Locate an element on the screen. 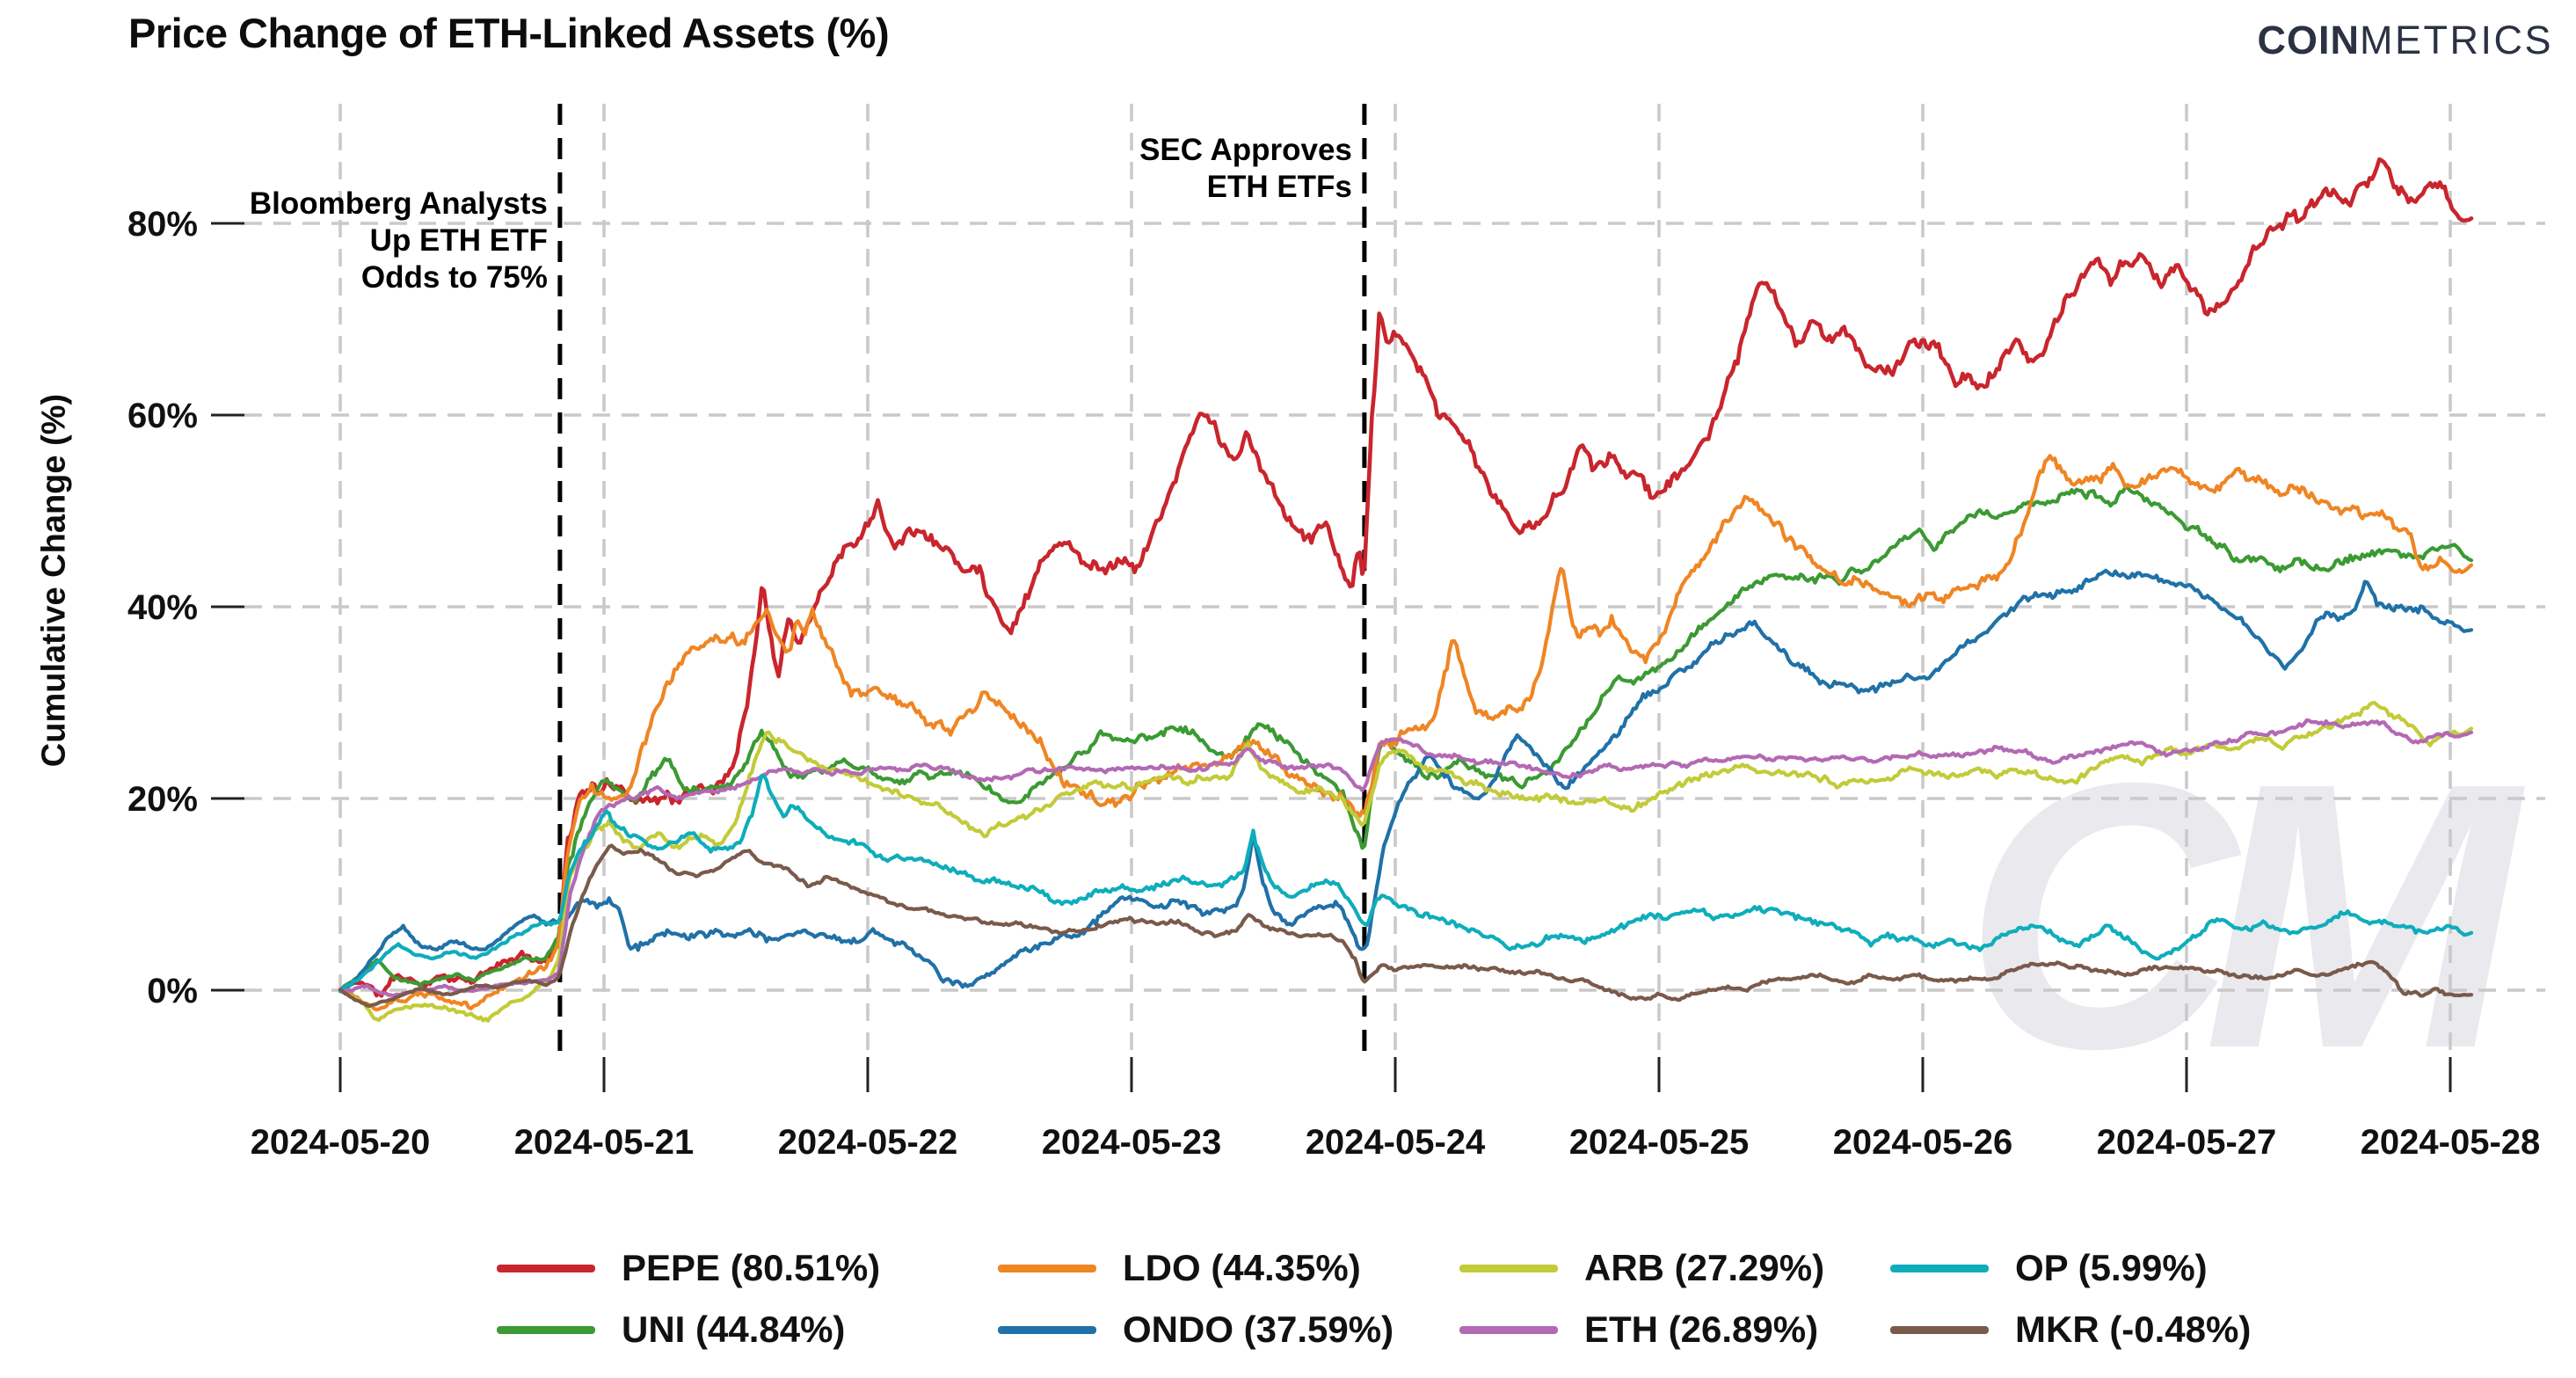 This screenshot has width=2576, height=1378. y-tick-label: 40% is located at coordinates (162, 607).